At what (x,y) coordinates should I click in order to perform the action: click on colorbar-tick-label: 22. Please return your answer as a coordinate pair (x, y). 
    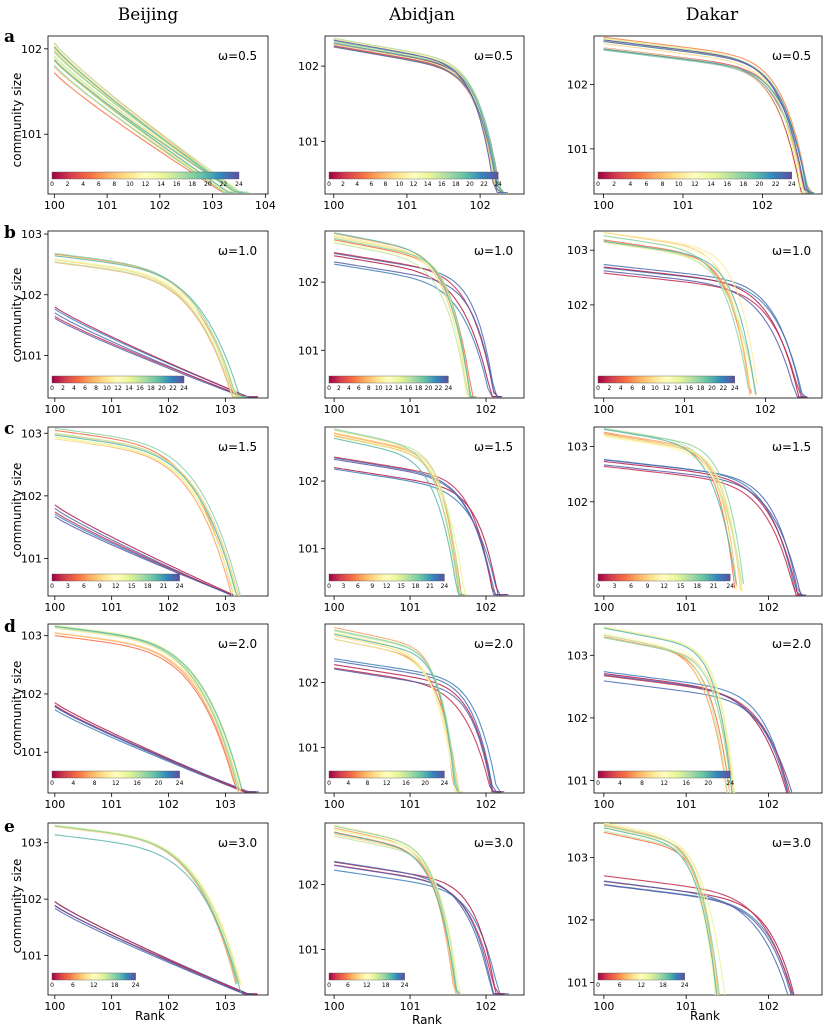
    Looking at the image, I should click on (439, 388).